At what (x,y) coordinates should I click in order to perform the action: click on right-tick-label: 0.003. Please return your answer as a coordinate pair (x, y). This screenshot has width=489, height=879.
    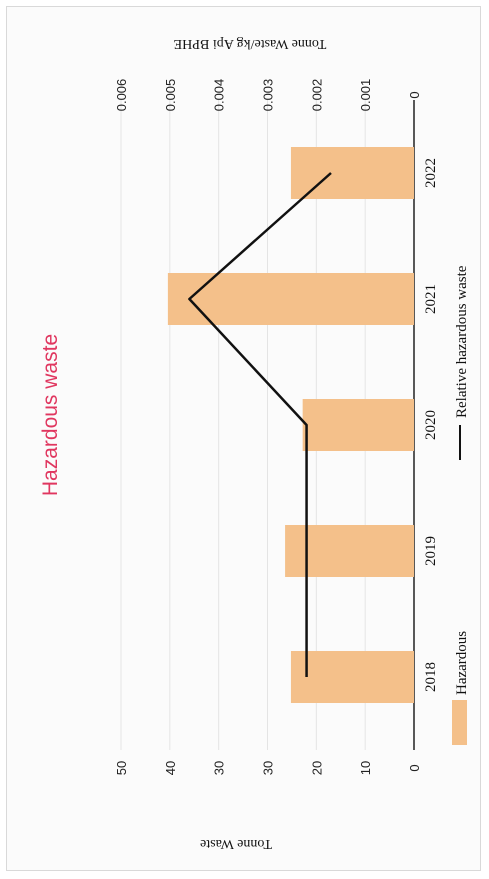
    Looking at the image, I should click on (268, 95).